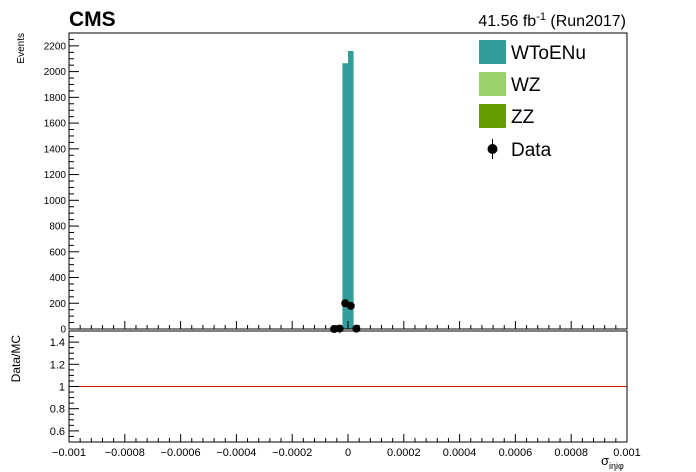 This screenshot has width=696, height=472. I want to click on main-y-tick-label: 0, so click(63, 330).